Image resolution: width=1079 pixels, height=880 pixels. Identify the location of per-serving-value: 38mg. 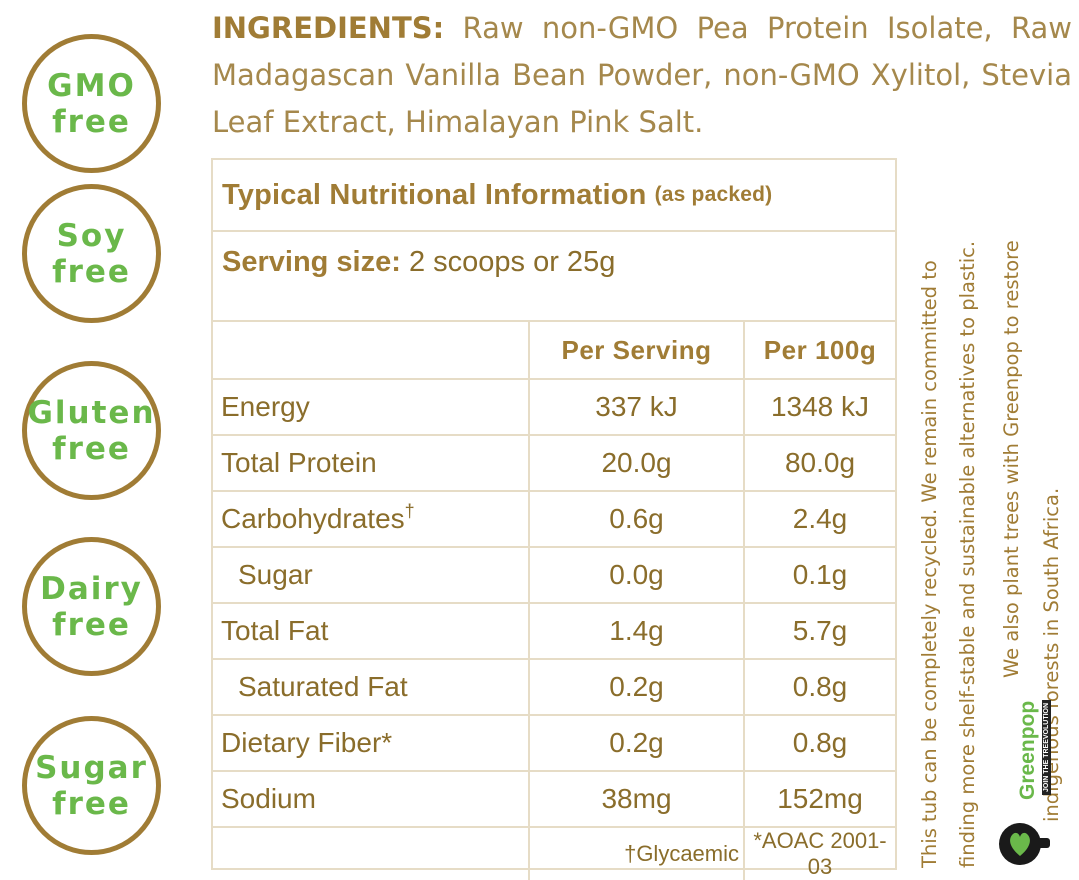
(636, 799).